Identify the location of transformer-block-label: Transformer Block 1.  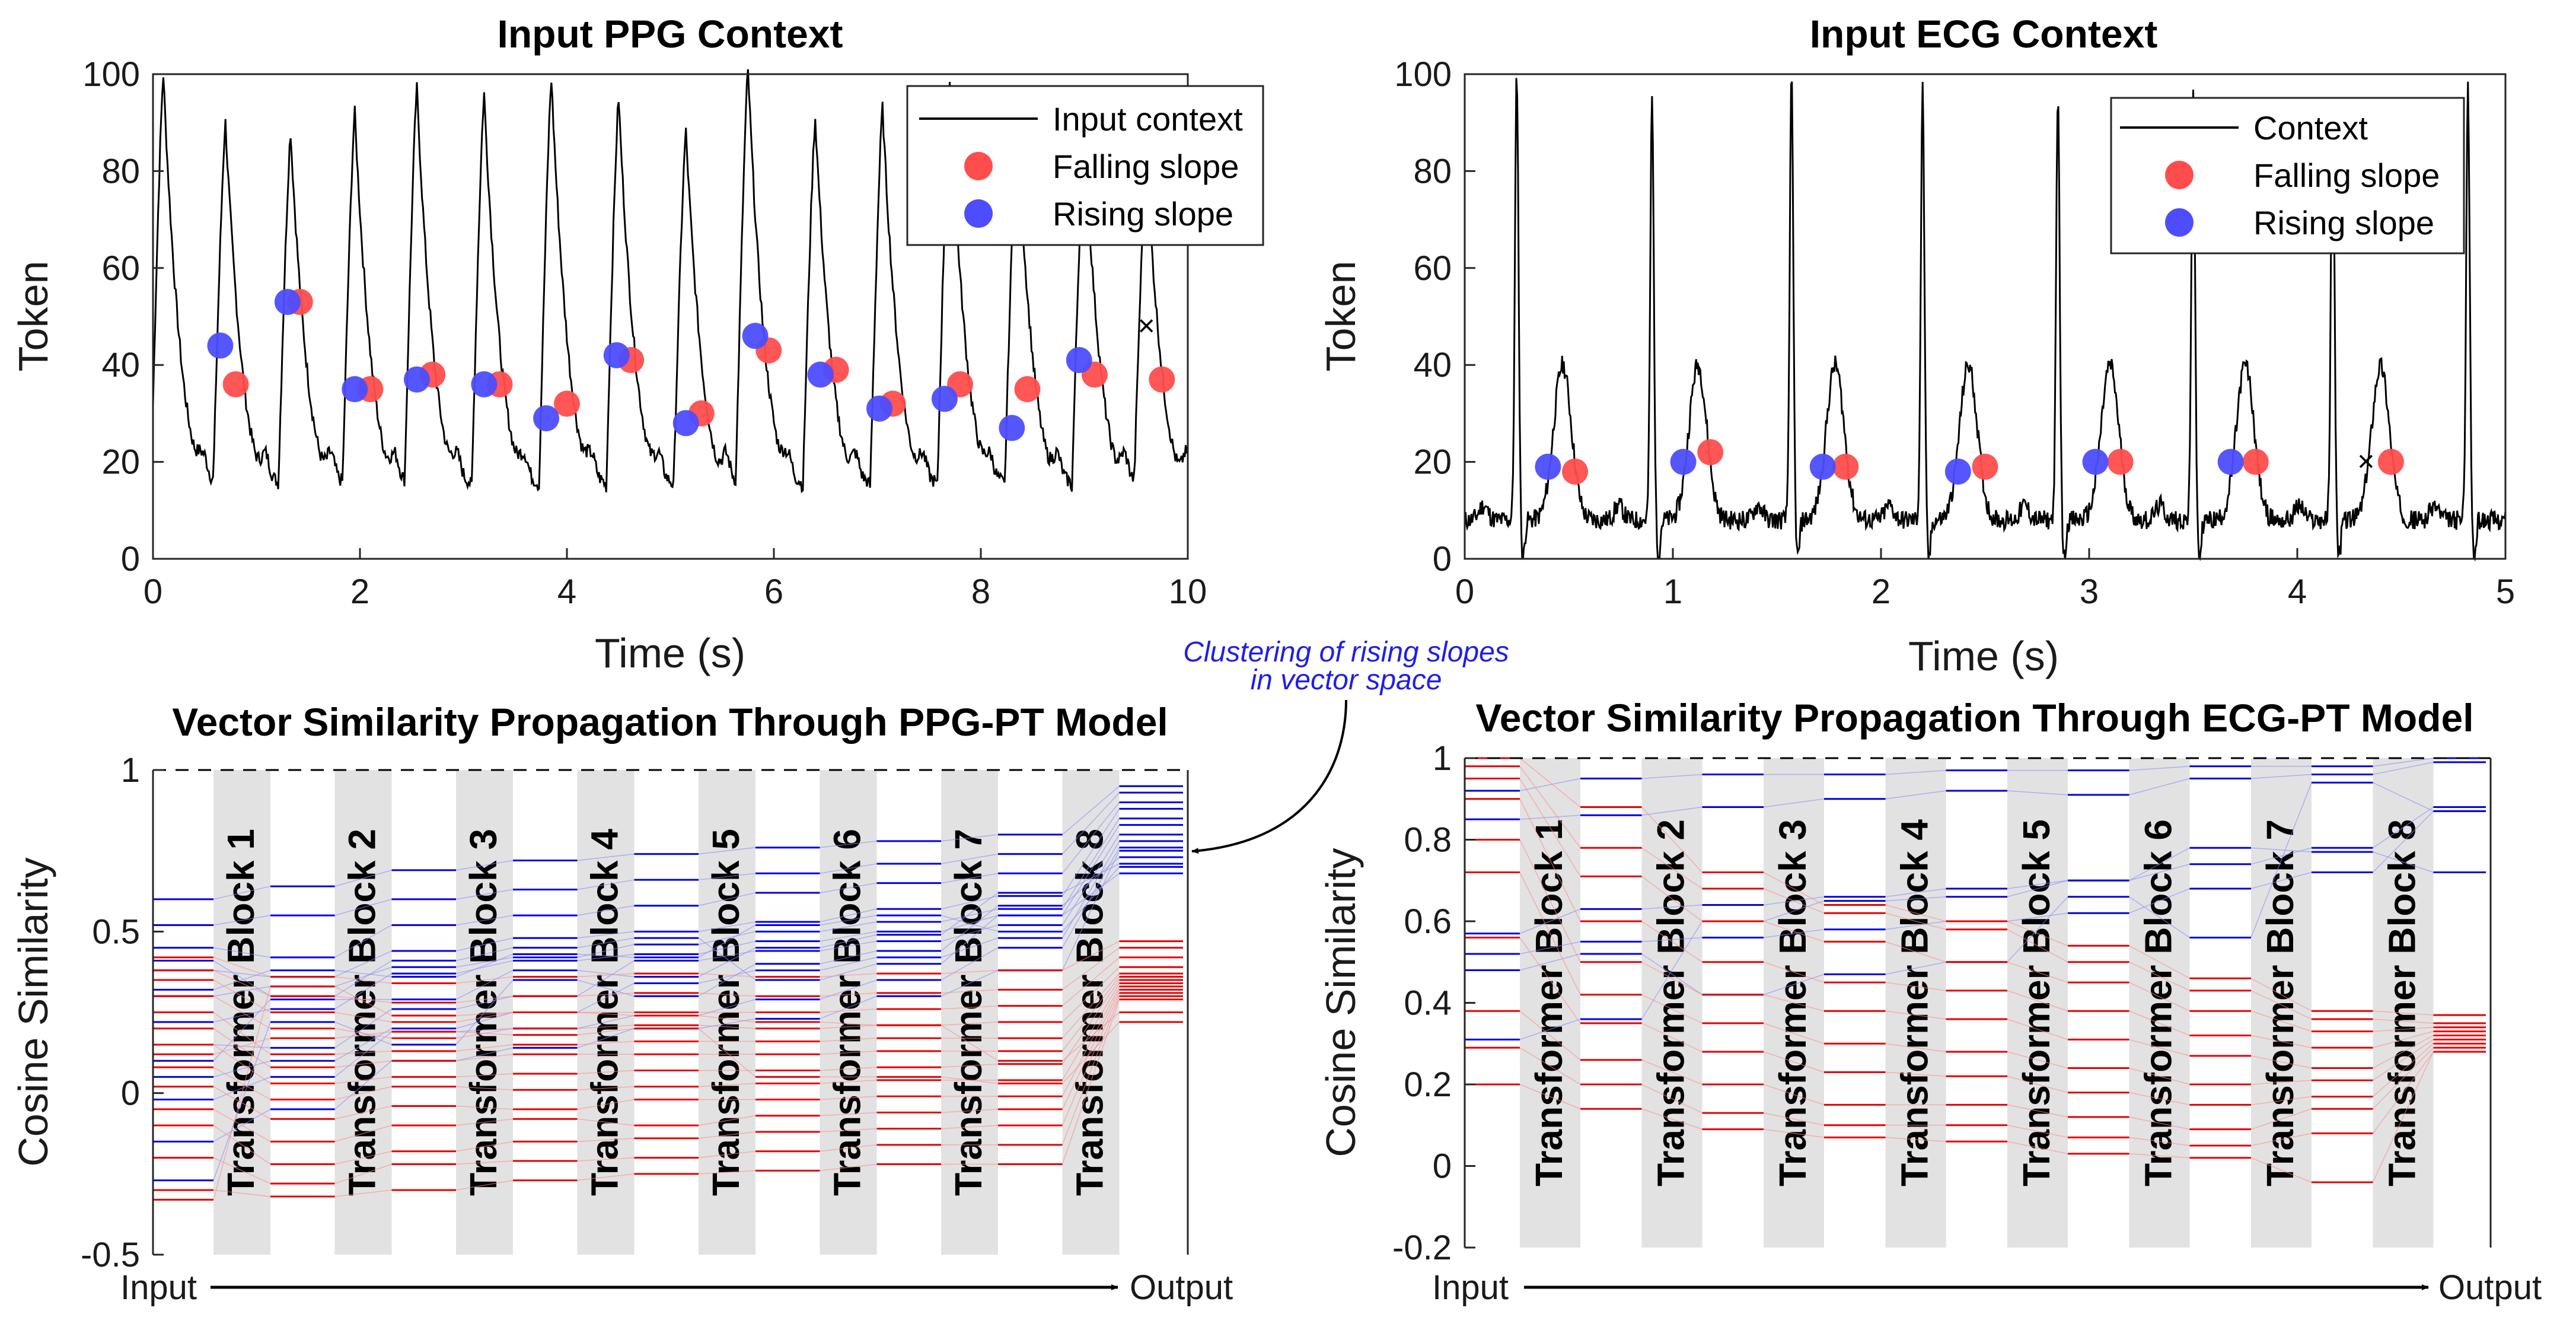
(1549, 1002).